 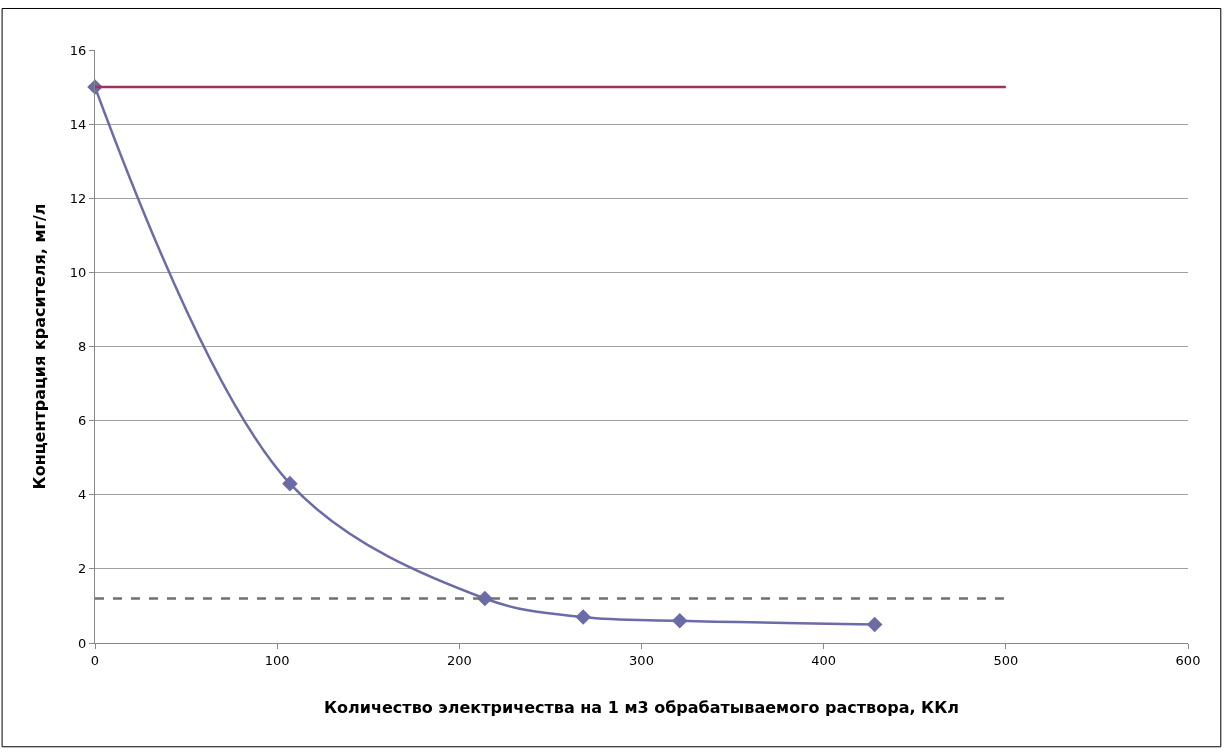 I want to click on x-tick-label: 500, so click(x=1006, y=660).